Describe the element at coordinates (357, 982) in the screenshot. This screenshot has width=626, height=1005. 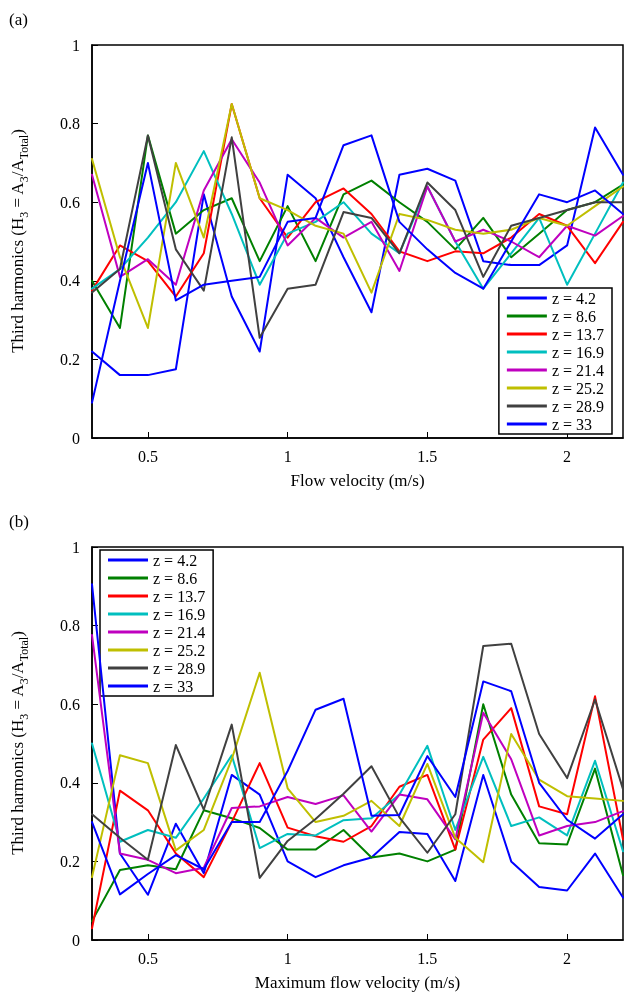
I see `x-axis-title: Maximum flow velocity (m/s)` at that location.